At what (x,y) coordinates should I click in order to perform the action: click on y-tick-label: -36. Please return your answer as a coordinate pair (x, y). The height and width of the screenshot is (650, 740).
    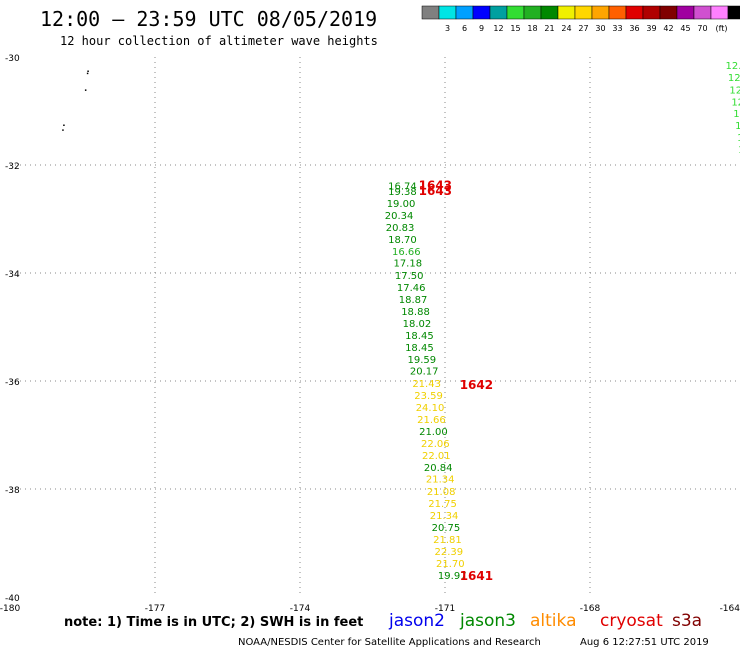
    Looking at the image, I should click on (12, 383).